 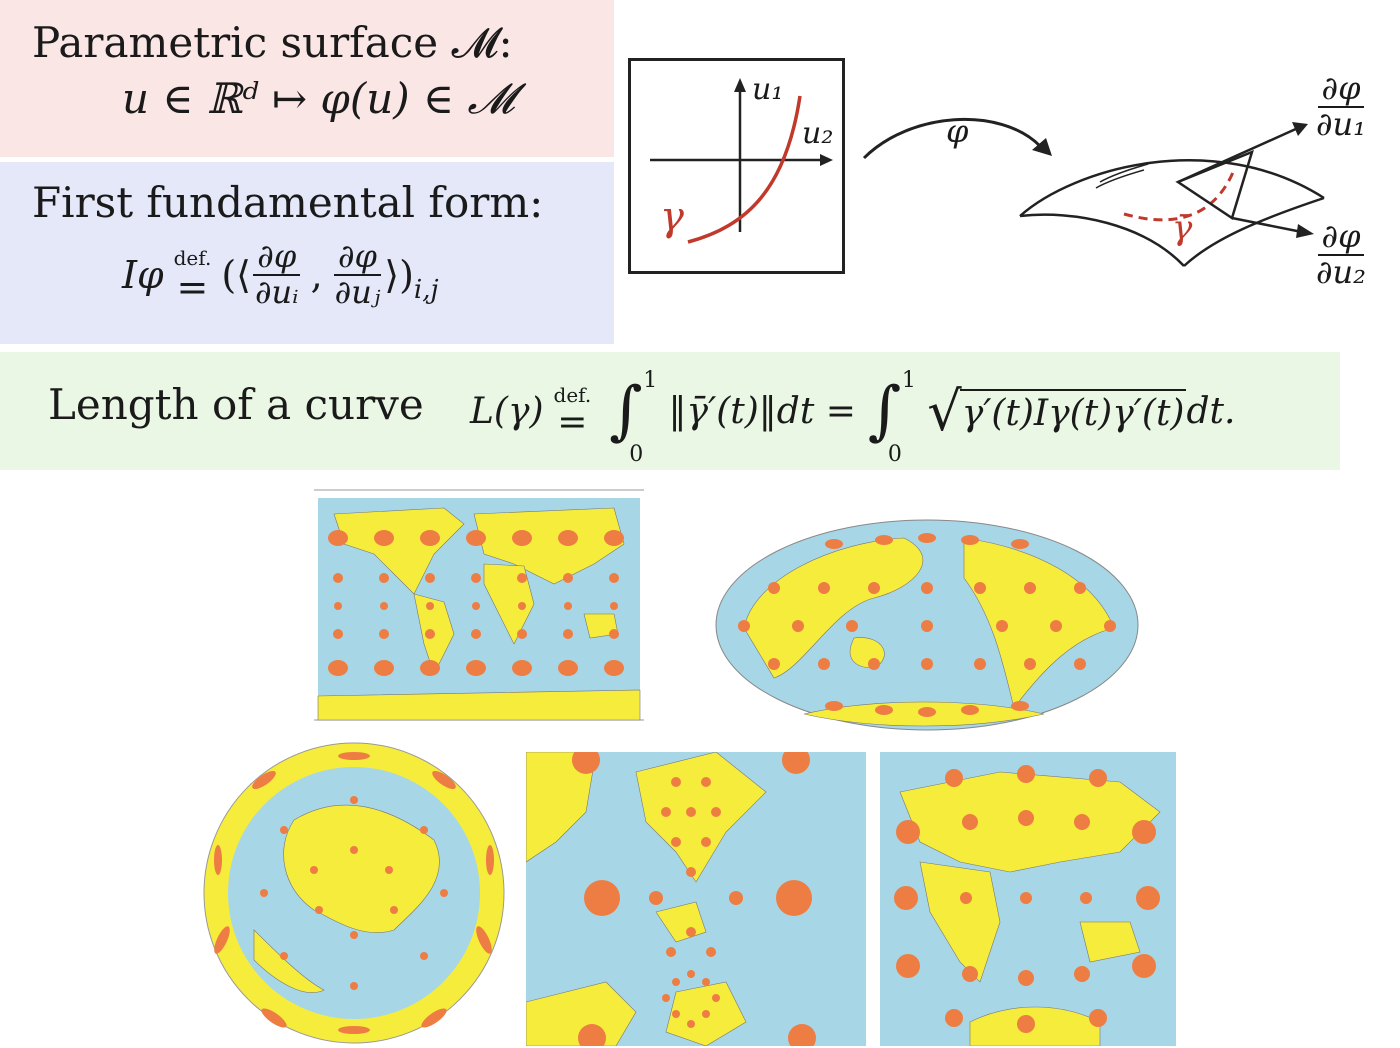 I want to click on partial-u1-den: ∂u₁, so click(x=1341, y=123).